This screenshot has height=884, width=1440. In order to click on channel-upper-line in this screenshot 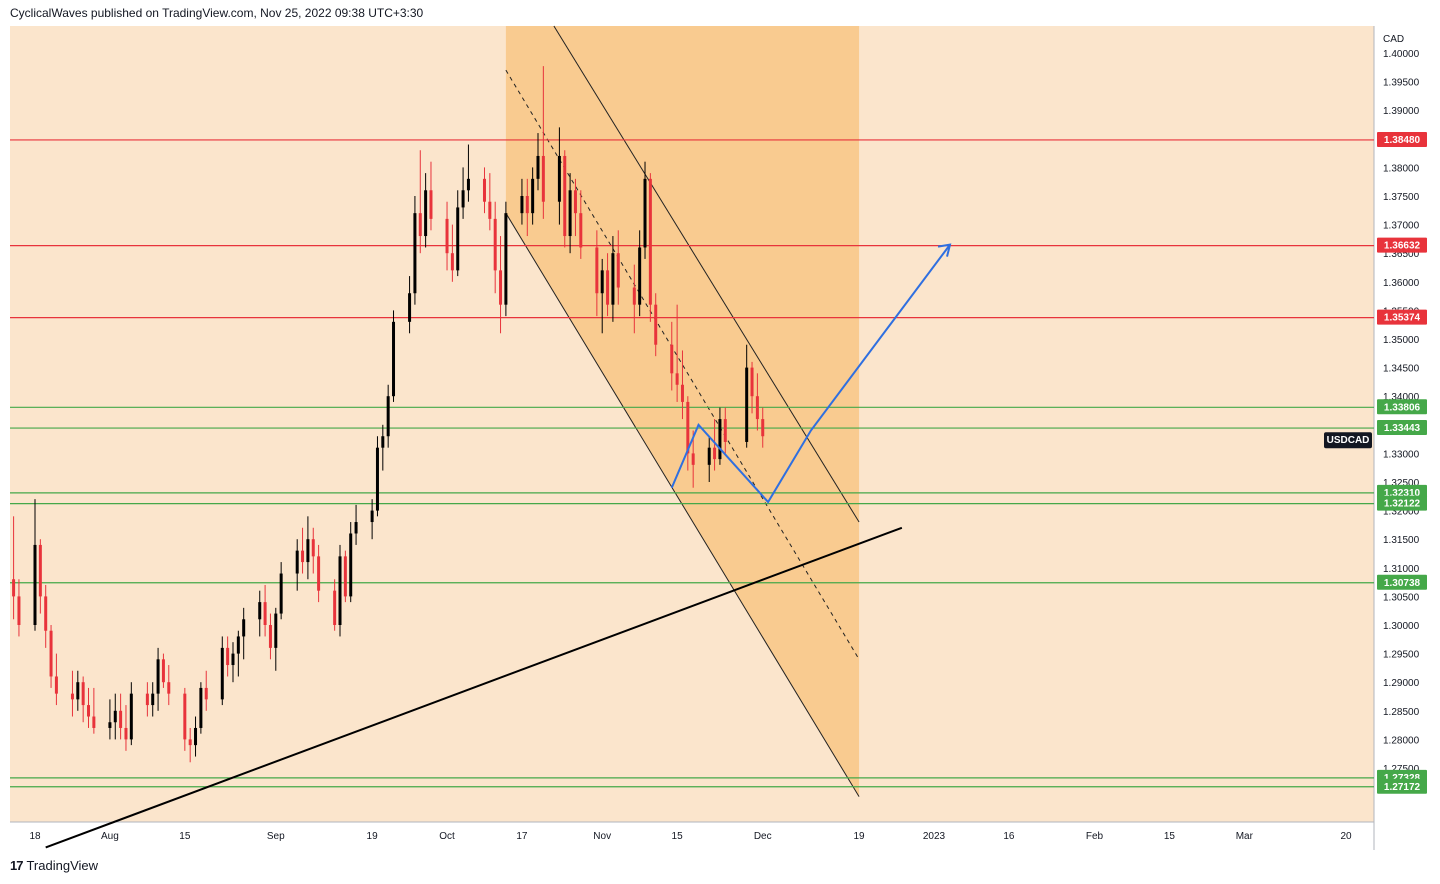, I will do `click(706, 274)`.